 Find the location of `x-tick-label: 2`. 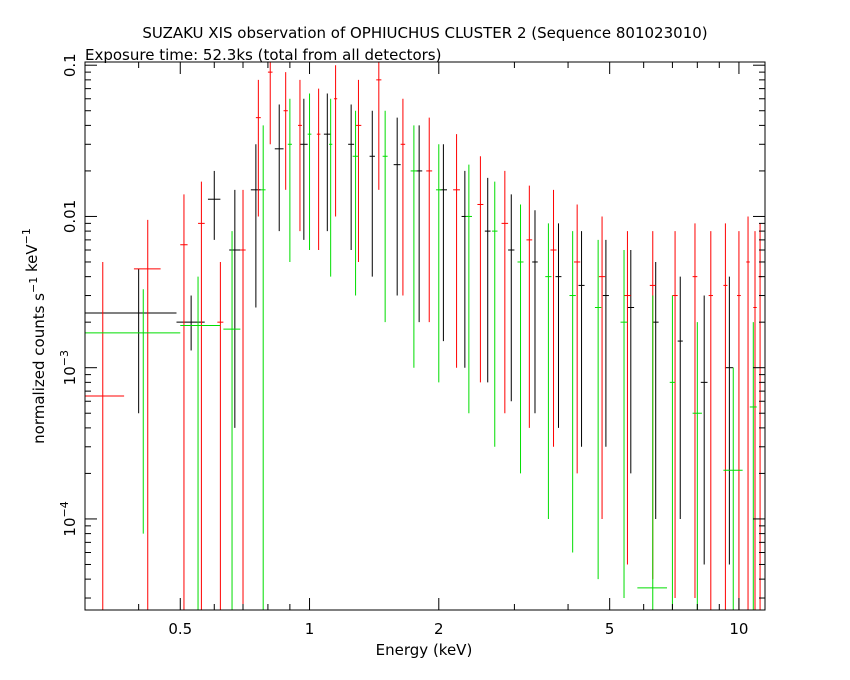

x-tick-label: 2 is located at coordinates (439, 629).